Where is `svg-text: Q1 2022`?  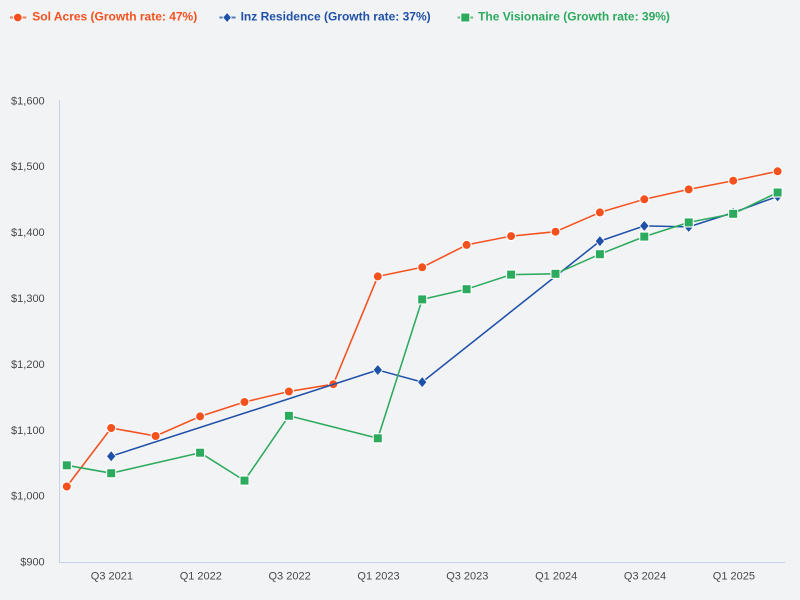 svg-text: Q1 2022 is located at coordinates (201, 577).